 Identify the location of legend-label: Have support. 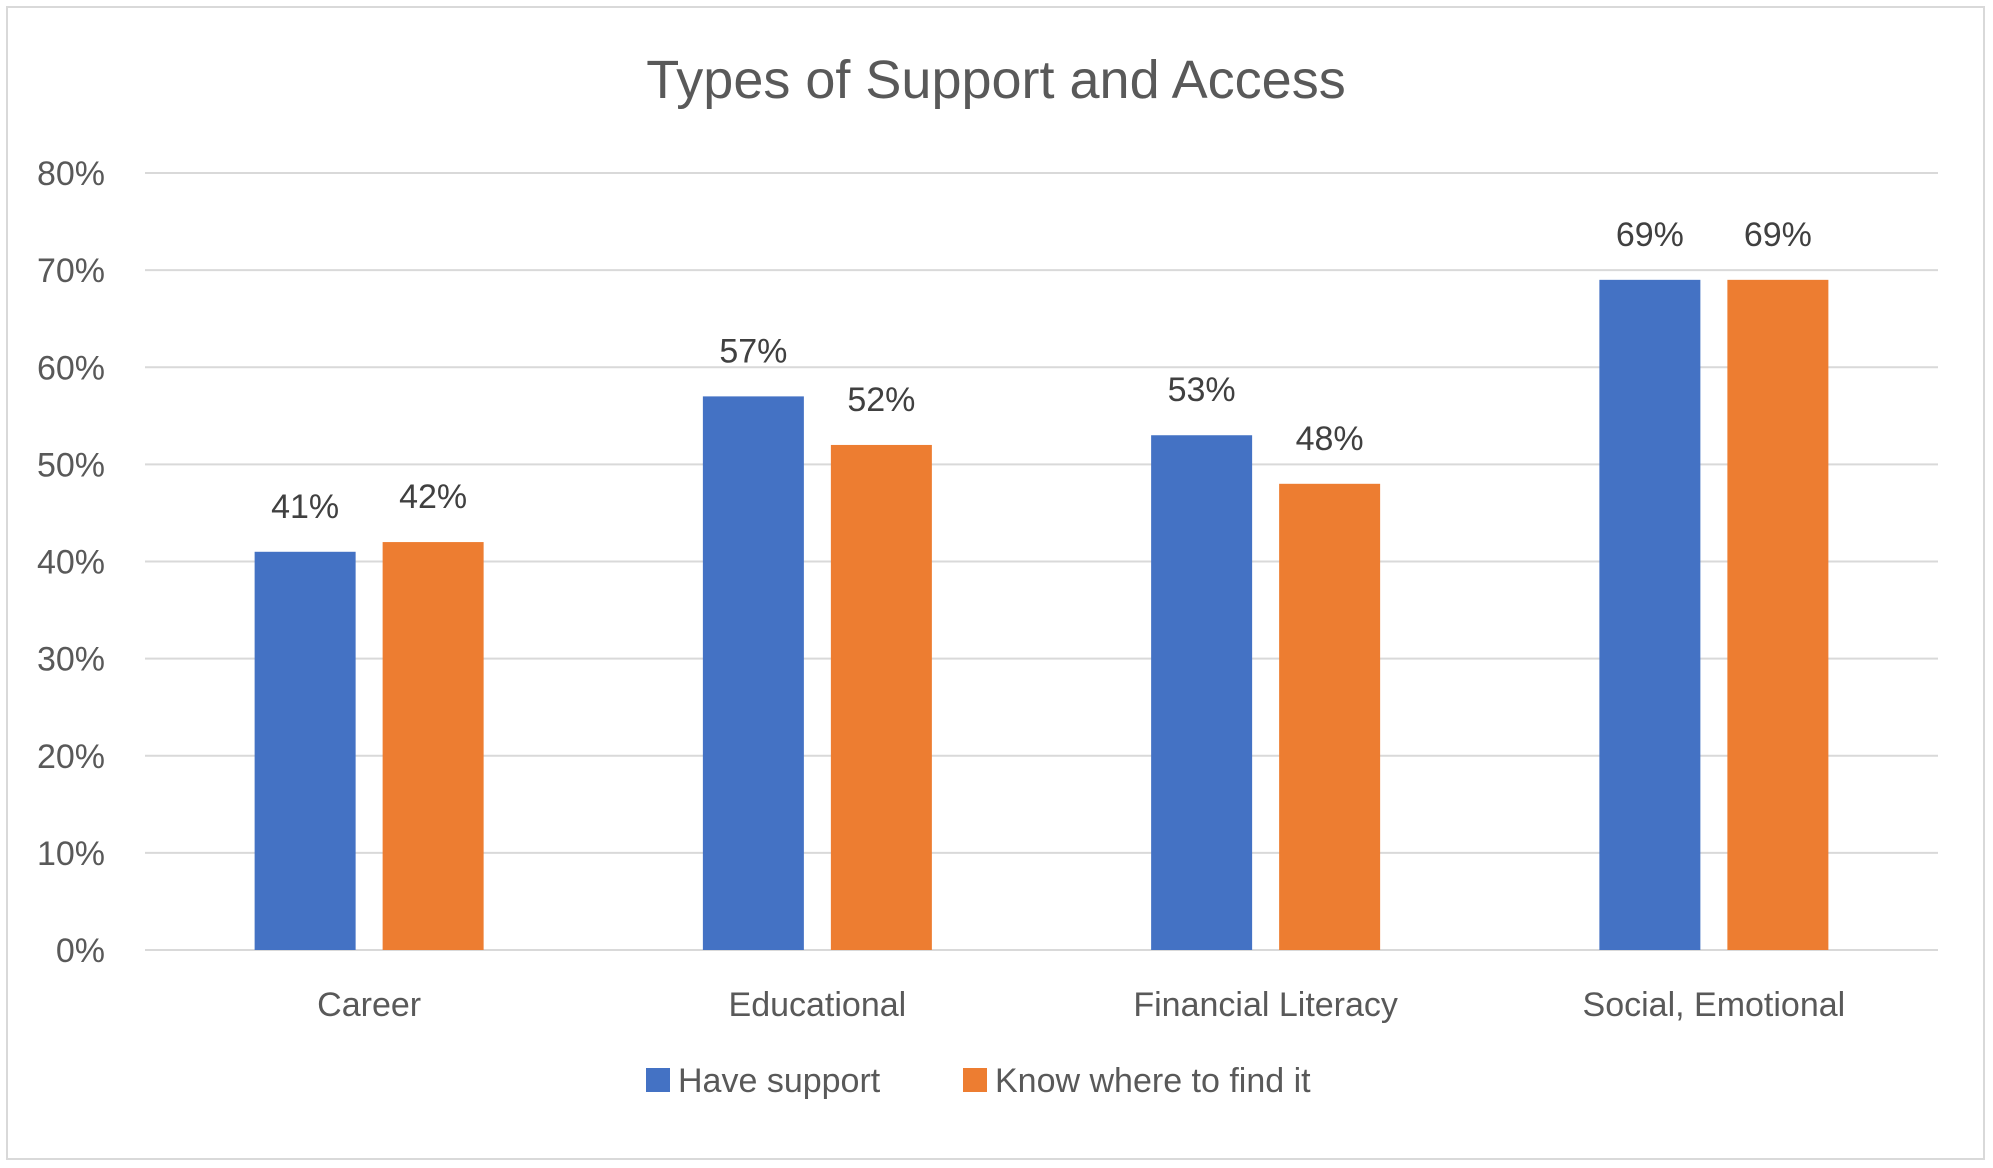
(779, 1081).